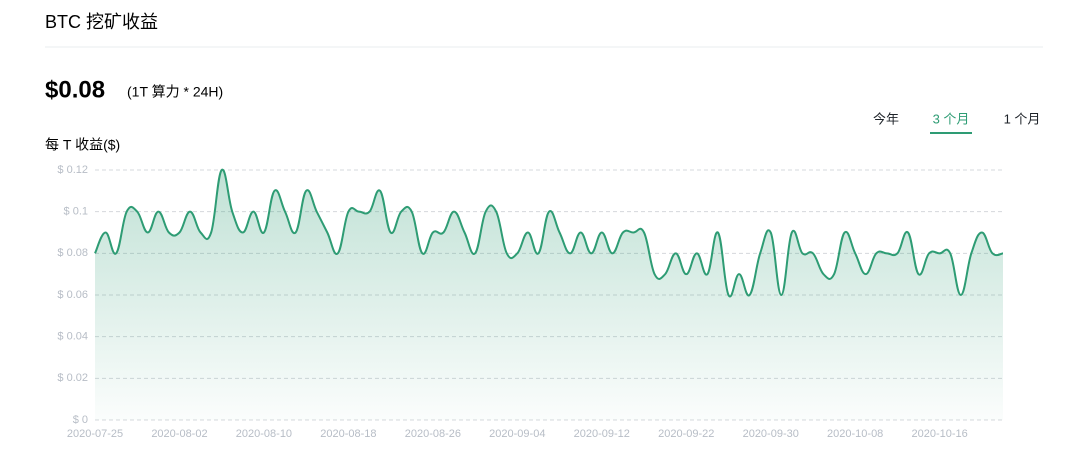  What do you see at coordinates (72, 295) in the screenshot?
I see `y-tick-label: $ 0.06` at bounding box center [72, 295].